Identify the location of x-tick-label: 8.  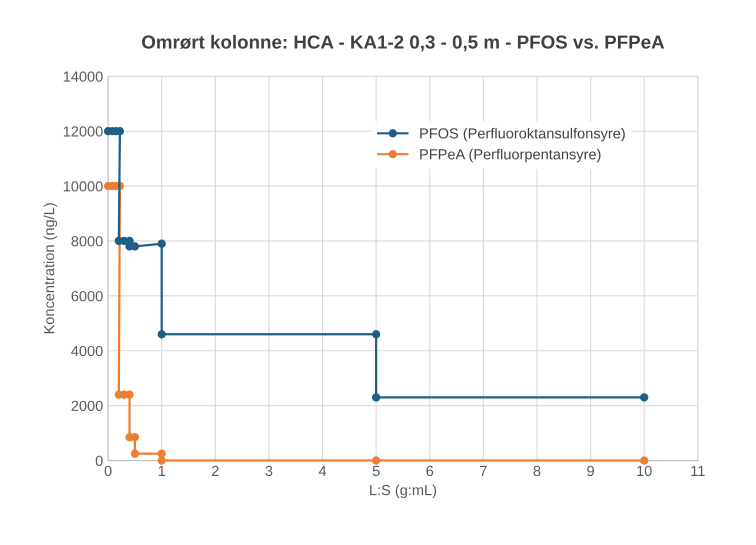
(537, 471).